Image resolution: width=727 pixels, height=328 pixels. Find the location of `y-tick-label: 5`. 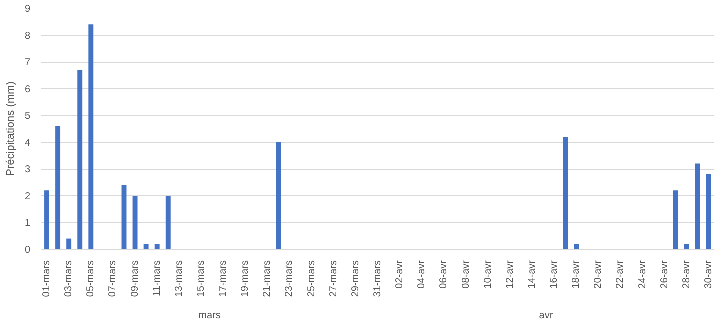

y-tick-label: 5 is located at coordinates (27, 116).